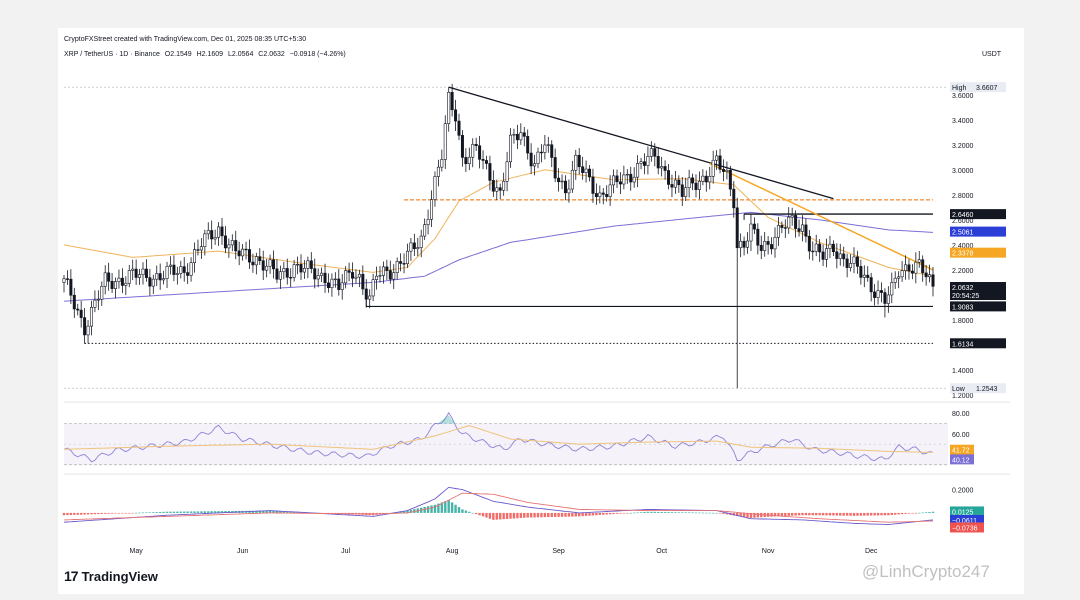 The width and height of the screenshot is (1080, 600). I want to click on price-tag-value: 2.5061, so click(963, 233).